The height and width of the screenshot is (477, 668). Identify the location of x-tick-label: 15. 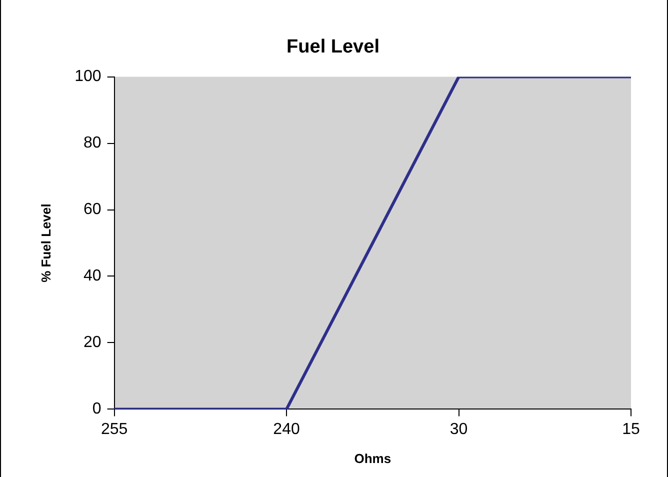
(631, 429).